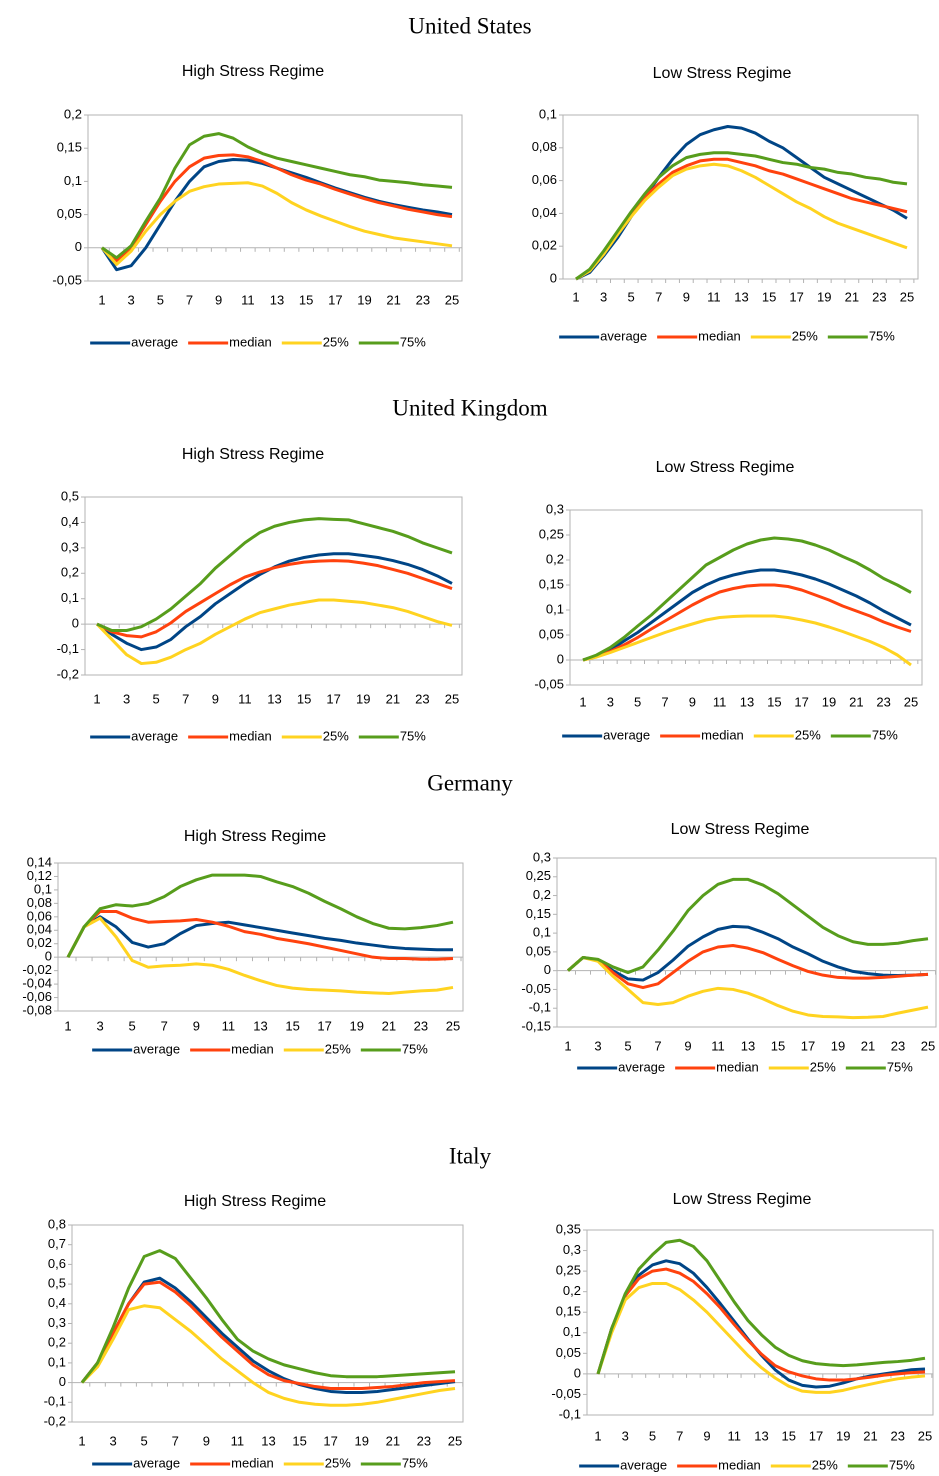  I want to click on y-tick-label: 0,15, so click(551, 583).